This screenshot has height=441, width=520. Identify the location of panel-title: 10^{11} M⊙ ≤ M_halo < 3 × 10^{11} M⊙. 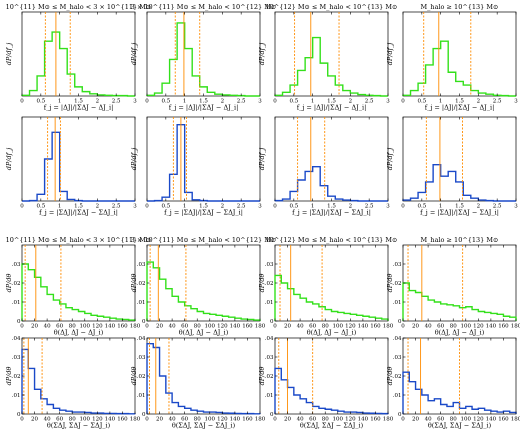
(79, 240).